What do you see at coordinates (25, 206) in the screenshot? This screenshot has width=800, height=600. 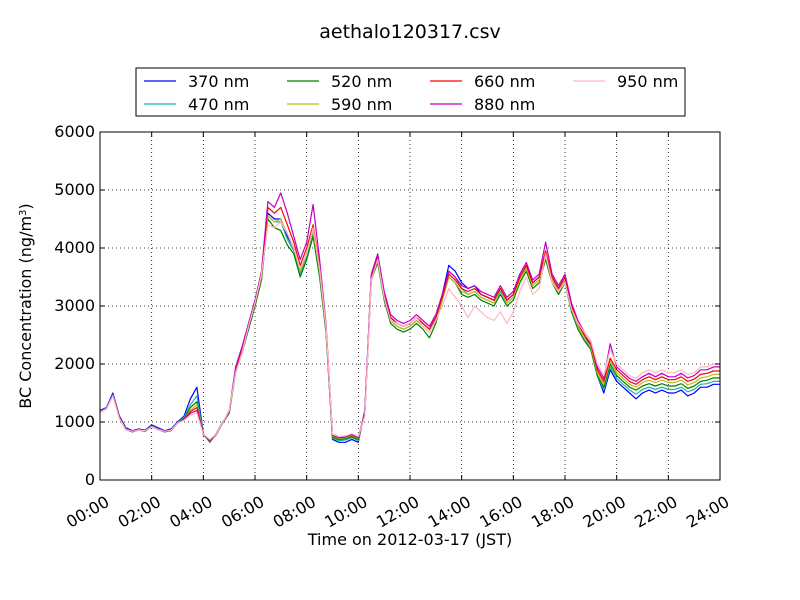 I see `y-axis-label-end: )` at bounding box center [25, 206].